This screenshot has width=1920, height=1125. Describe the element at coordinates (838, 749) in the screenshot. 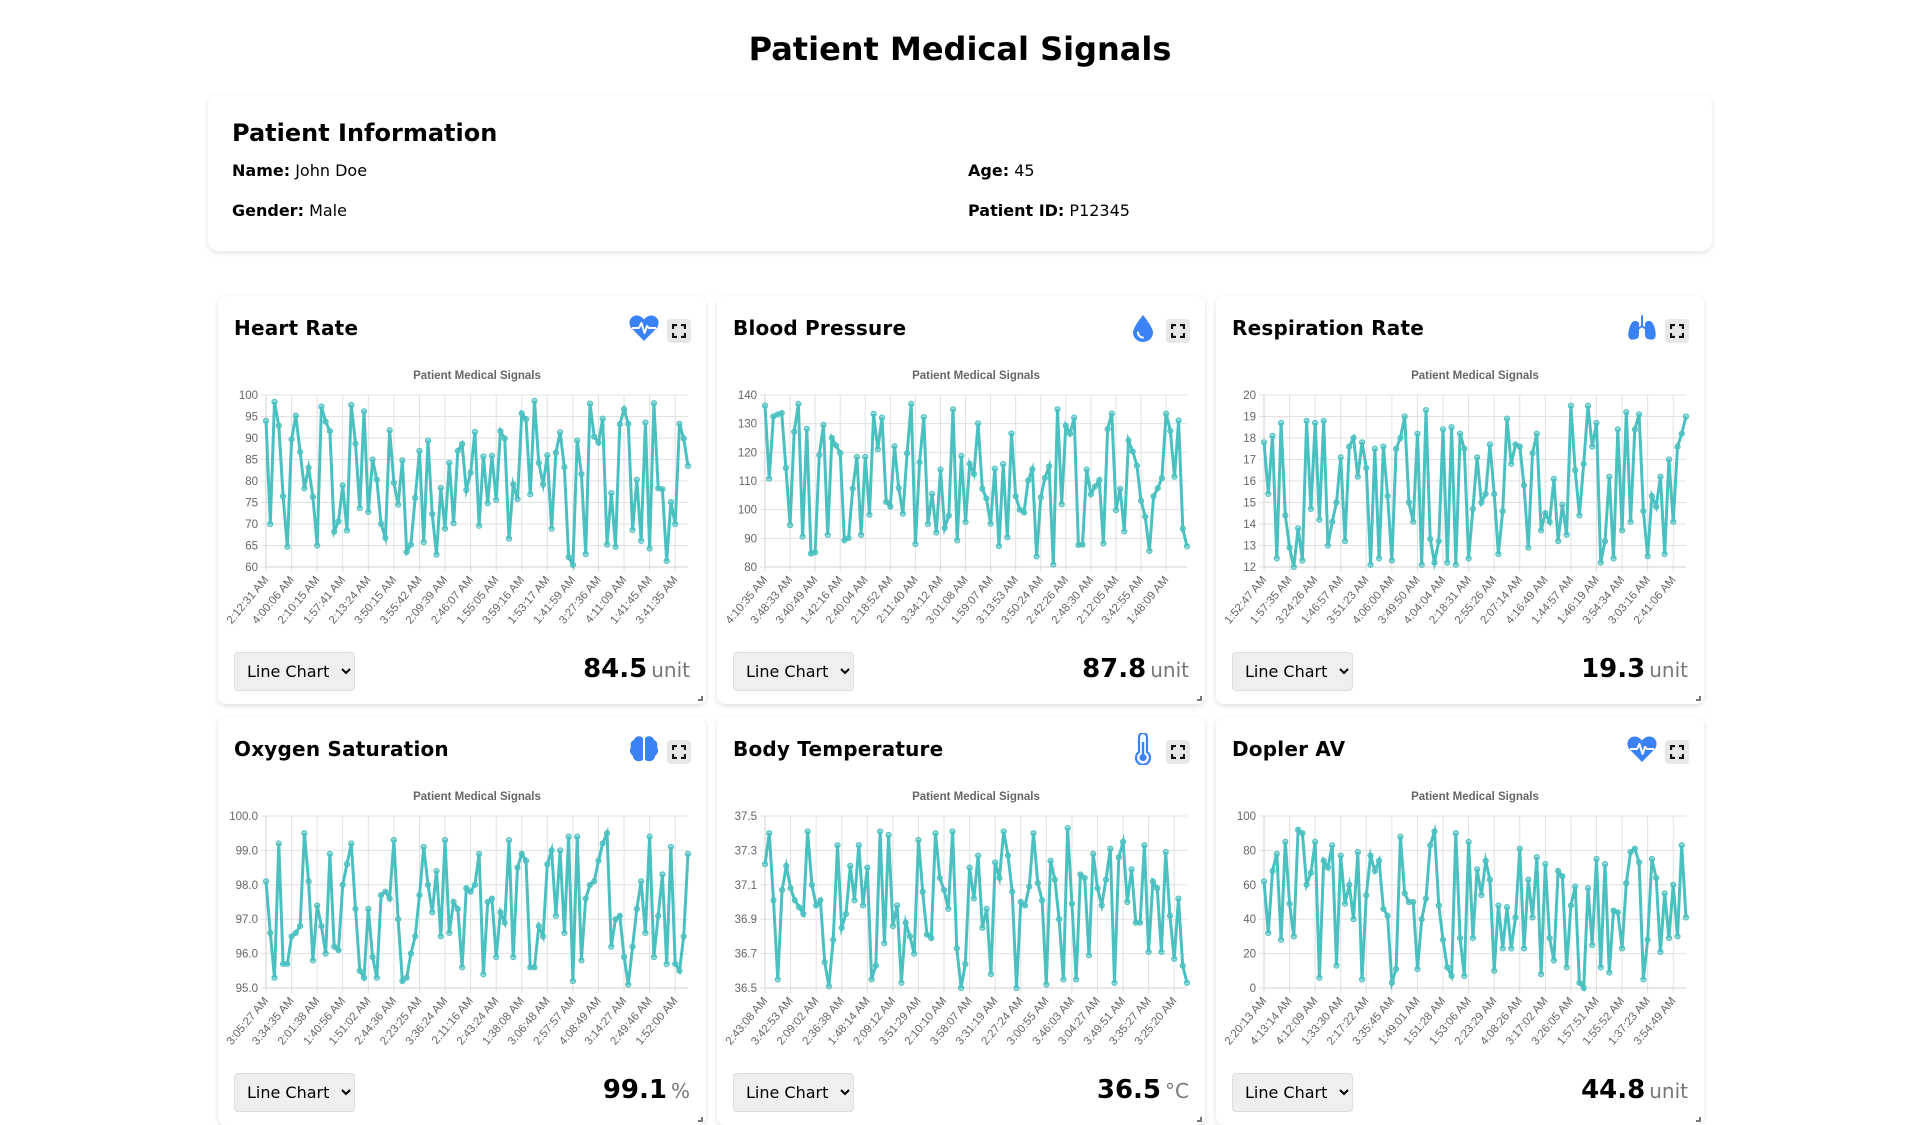

I see `card-title: Body Temperature` at that location.